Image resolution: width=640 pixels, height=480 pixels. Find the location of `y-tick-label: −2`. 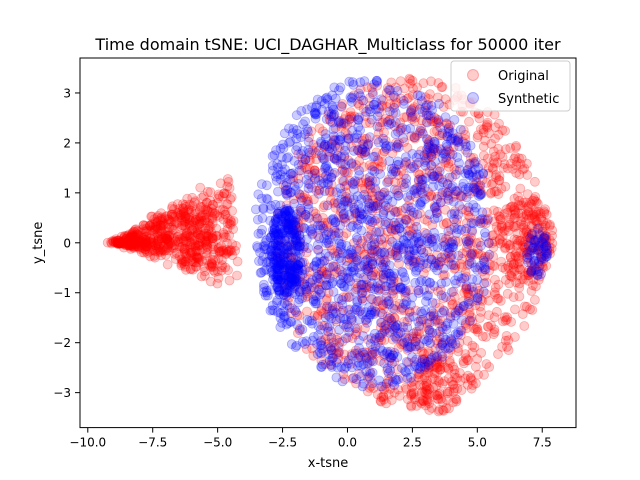

y-tick-label: −2 is located at coordinates (62, 343).